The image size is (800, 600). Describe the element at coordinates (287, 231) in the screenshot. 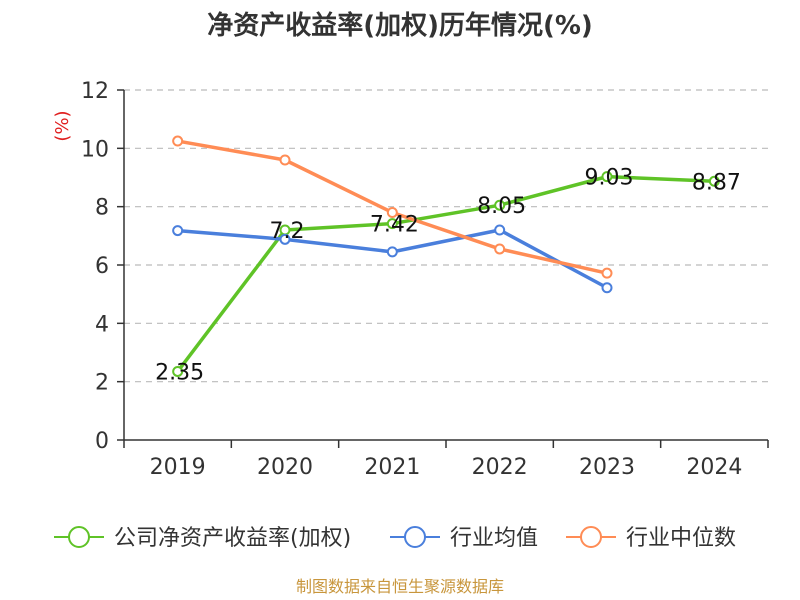

I see `data-label: 7.2` at that location.